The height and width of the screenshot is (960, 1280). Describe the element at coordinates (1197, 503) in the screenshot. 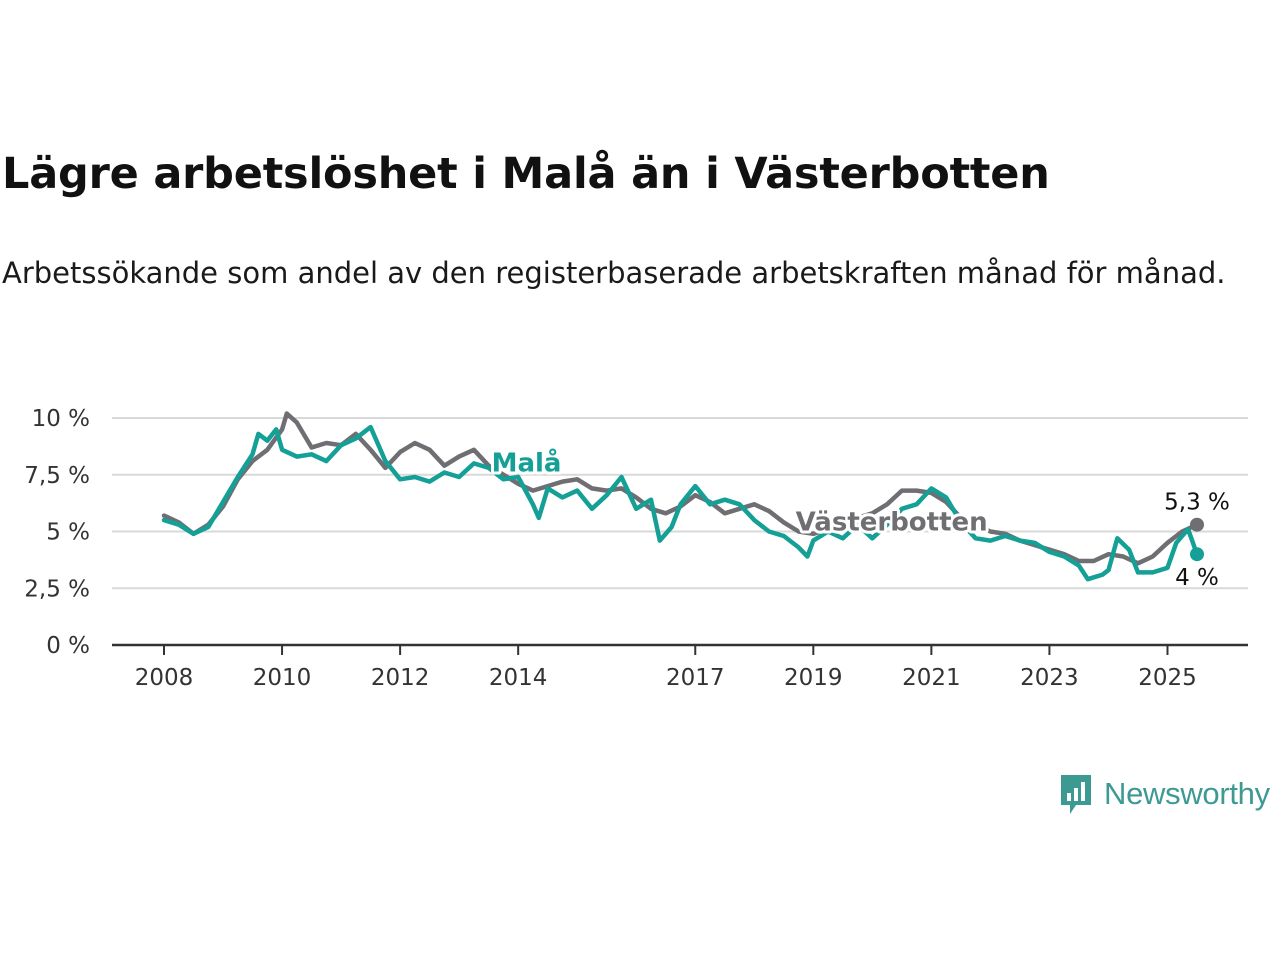

I see `end-value-label: 5,3 %` at that location.